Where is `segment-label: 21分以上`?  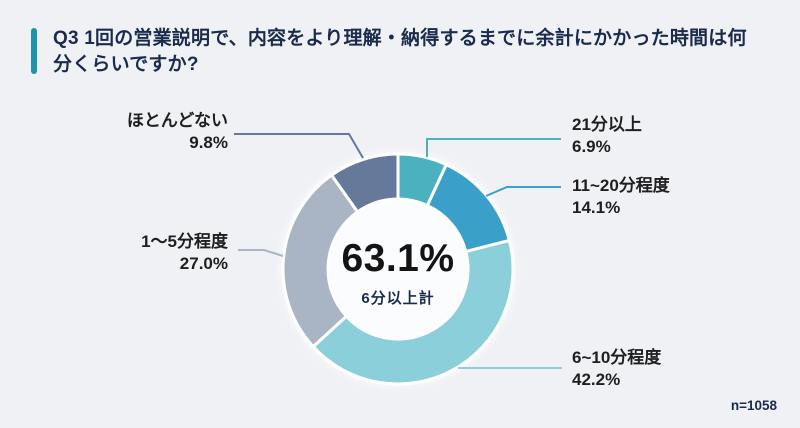
segment-label: 21分以上 is located at coordinates (607, 124).